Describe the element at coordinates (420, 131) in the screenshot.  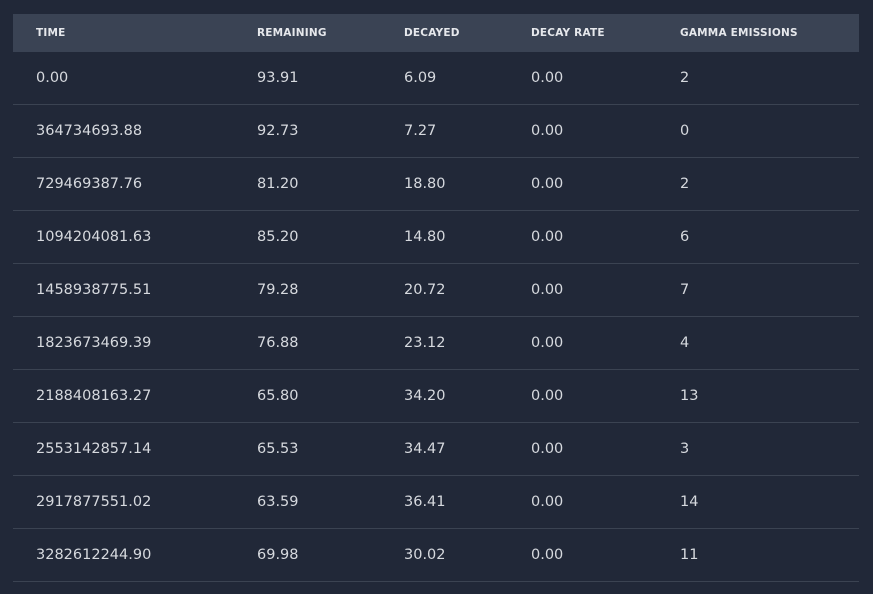
I see `decayed-cell: 7.27` at that location.